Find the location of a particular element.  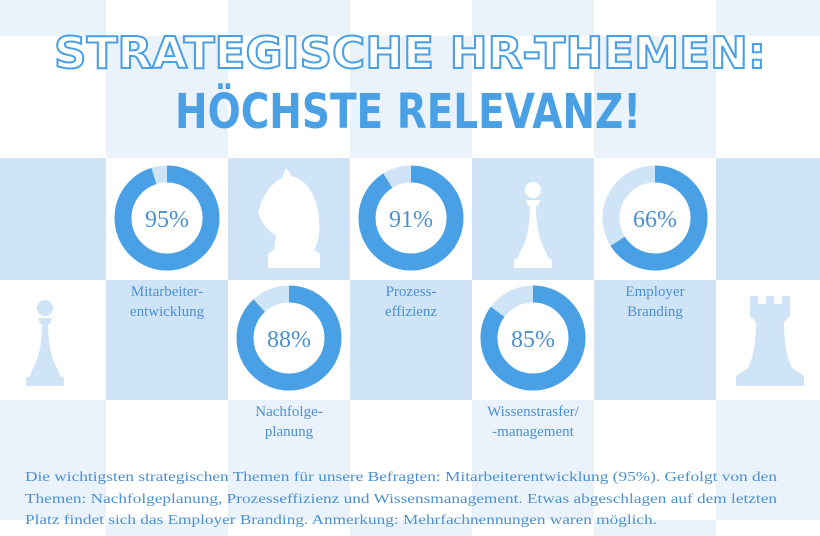

donut-value-label: 88% is located at coordinates (289, 340).